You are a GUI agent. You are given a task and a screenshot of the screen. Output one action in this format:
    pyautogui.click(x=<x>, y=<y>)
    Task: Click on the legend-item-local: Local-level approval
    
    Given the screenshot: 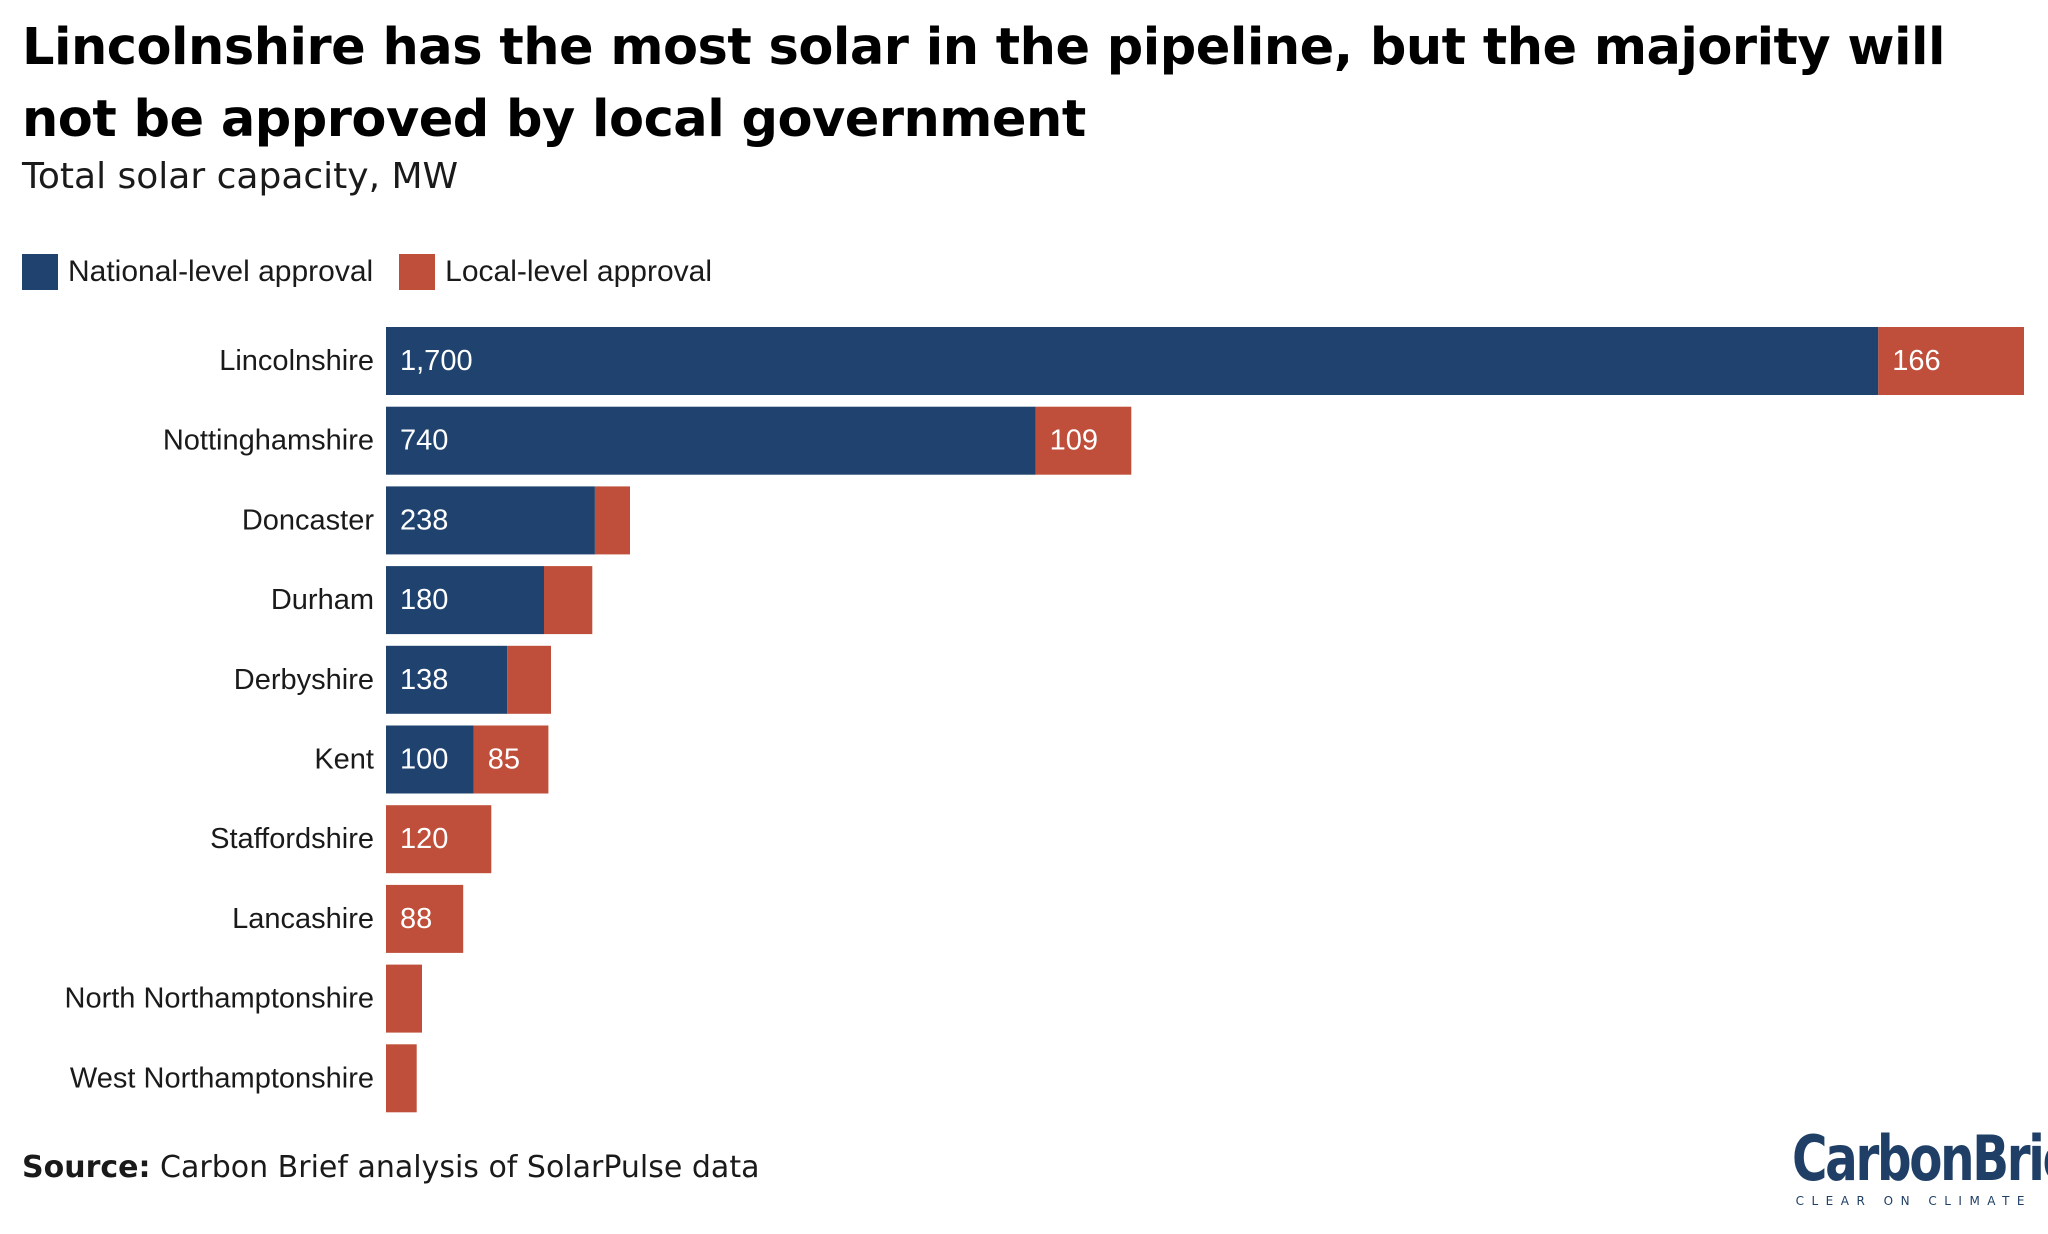 What is the action you would take?
    pyautogui.click(x=555, y=272)
    